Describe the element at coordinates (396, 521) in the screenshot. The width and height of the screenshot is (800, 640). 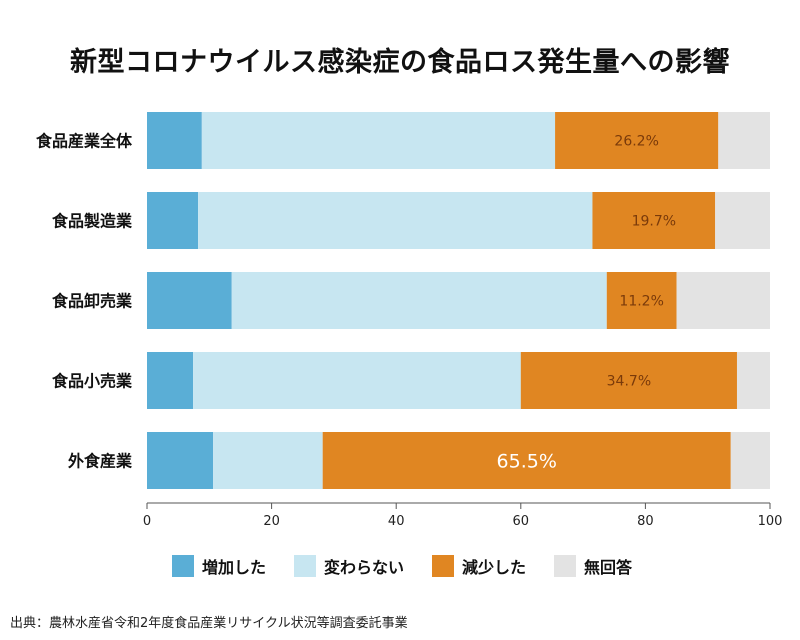
I see `x-tick-label: 40` at that location.